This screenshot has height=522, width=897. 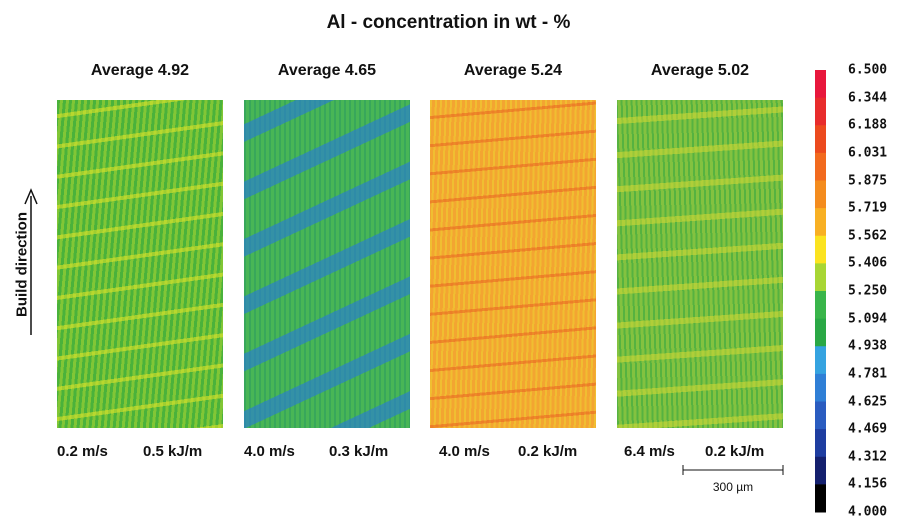 What do you see at coordinates (327, 70) in the screenshot?
I see `average-label: Average 4.65` at bounding box center [327, 70].